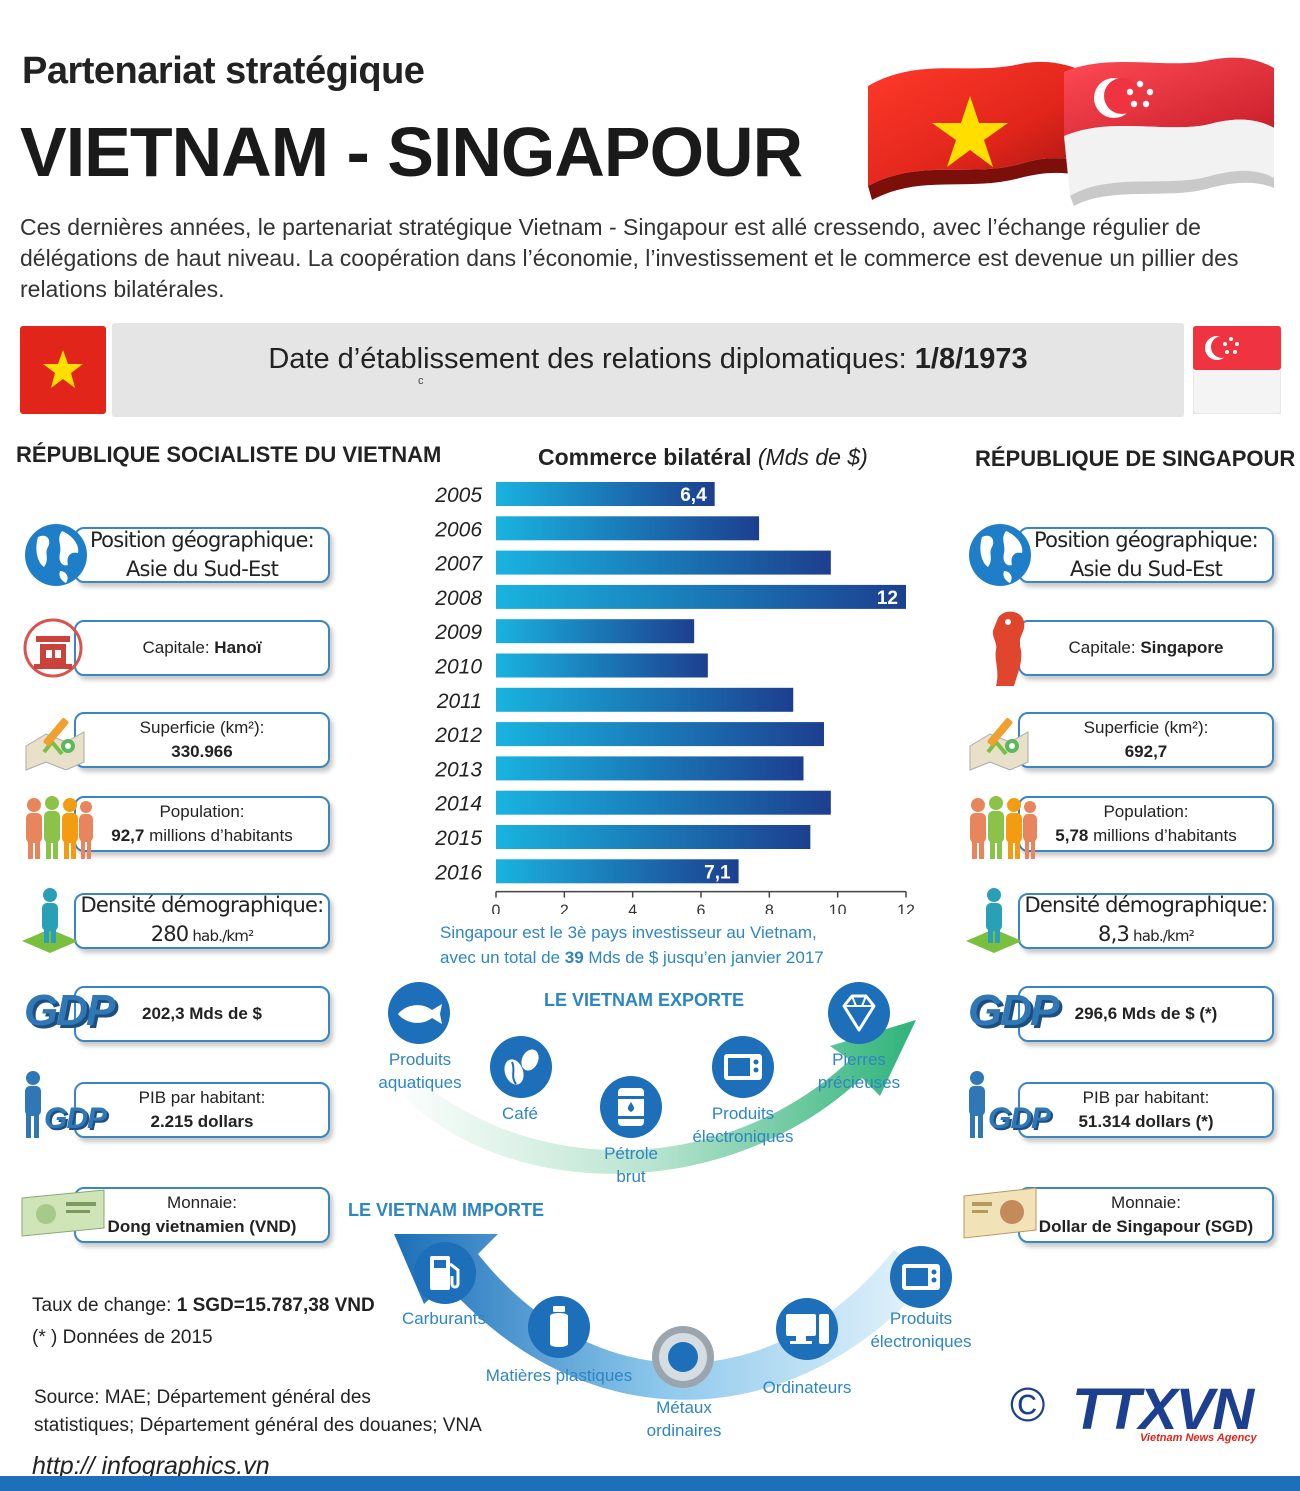 The width and height of the screenshot is (1300, 1491). I want to click on vn-position-value: Asie du Sud-Est, so click(202, 569).